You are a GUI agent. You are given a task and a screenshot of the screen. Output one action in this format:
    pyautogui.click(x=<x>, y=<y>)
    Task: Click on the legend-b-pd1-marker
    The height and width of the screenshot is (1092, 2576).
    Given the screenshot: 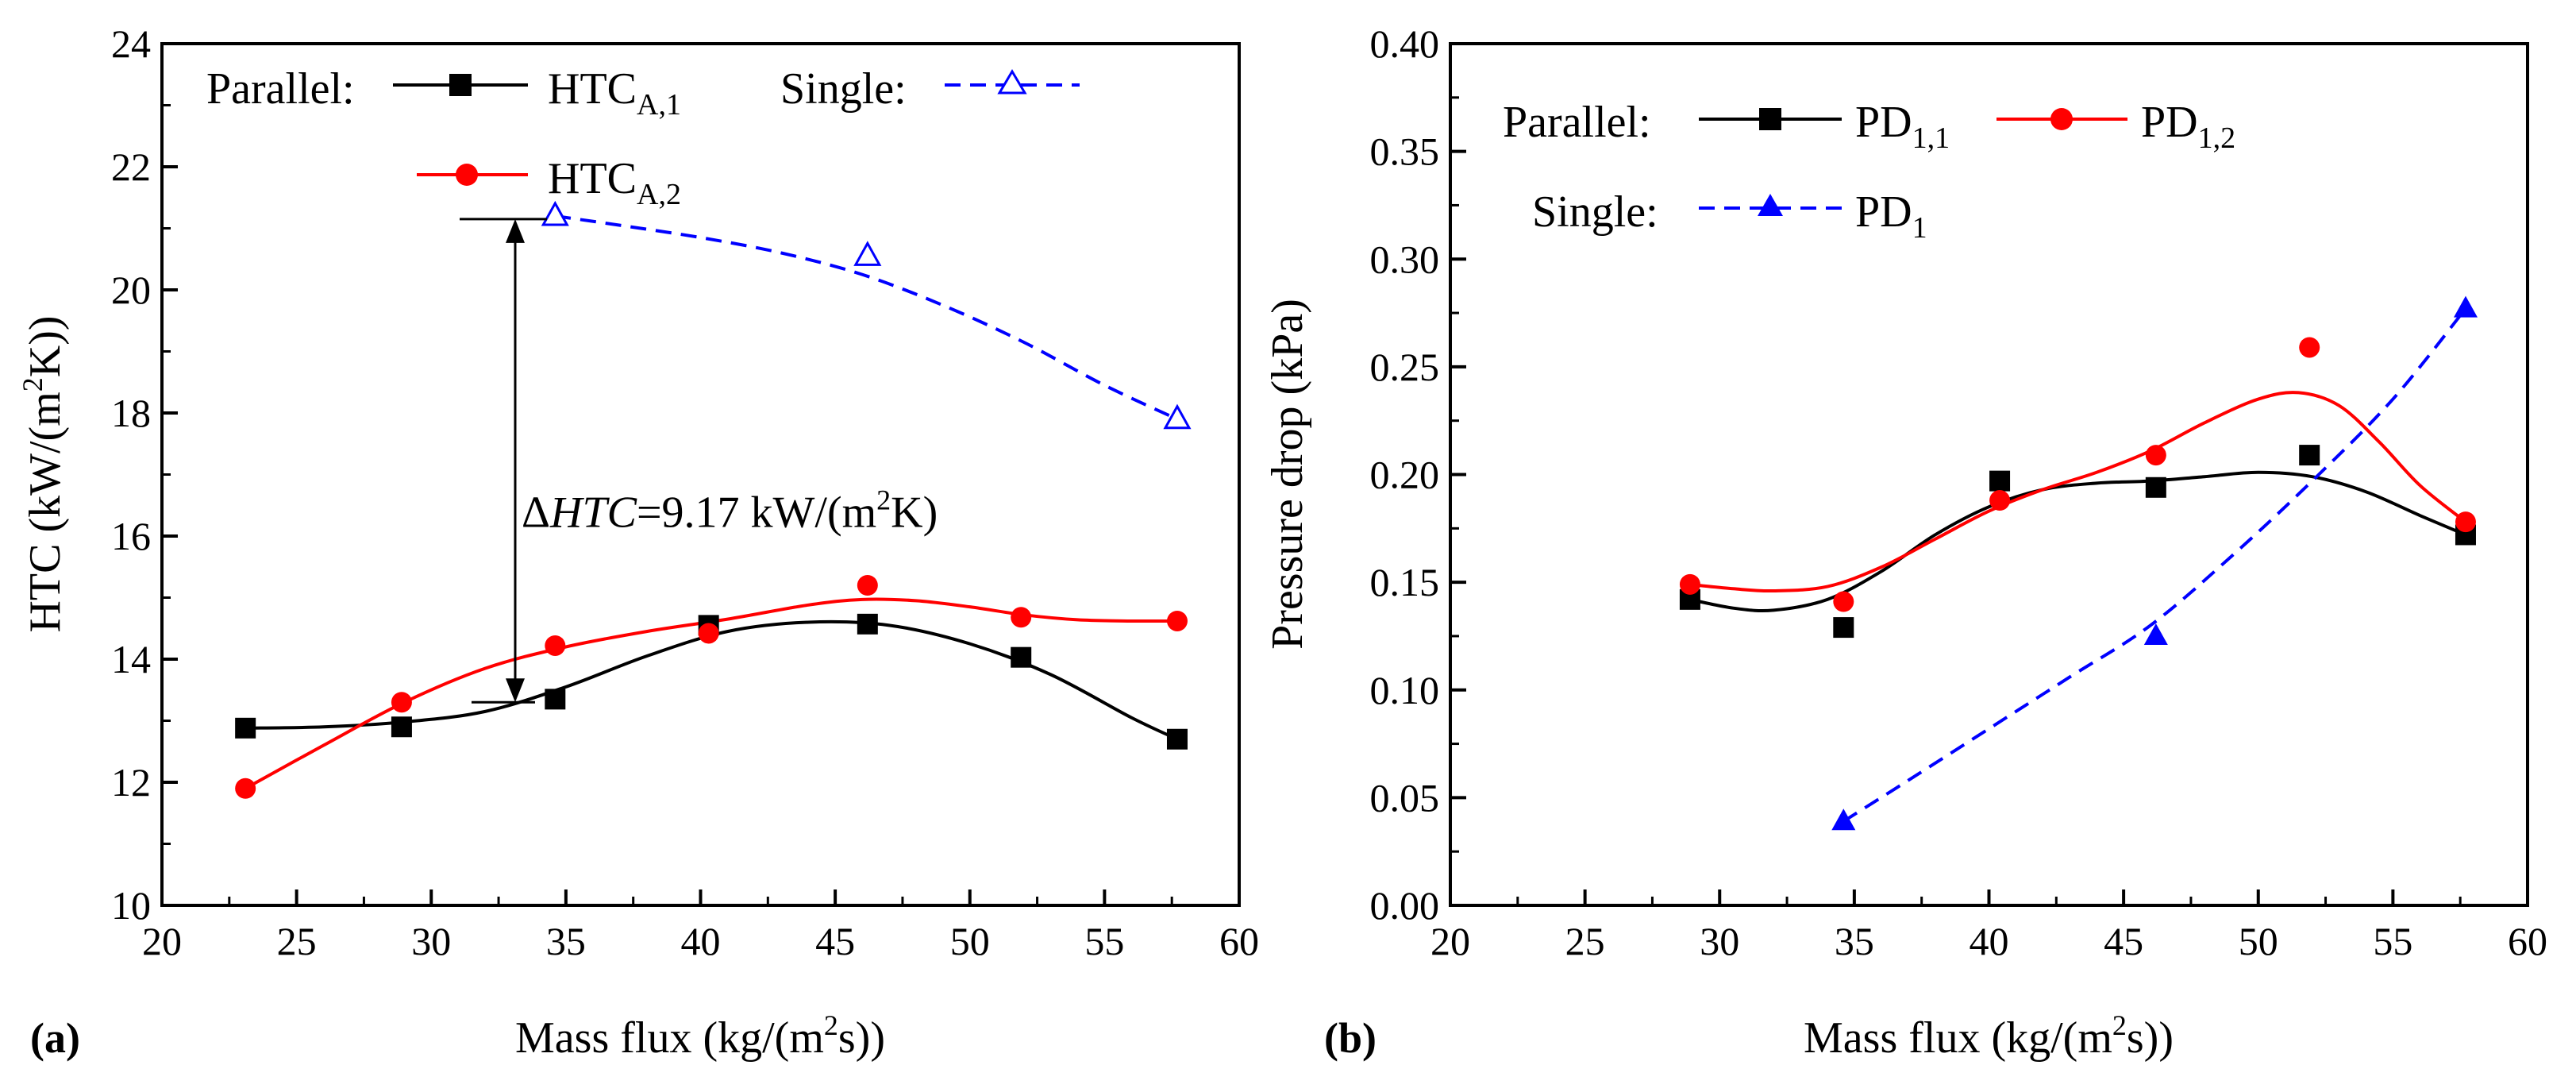 What is the action you would take?
    pyautogui.click(x=1770, y=205)
    